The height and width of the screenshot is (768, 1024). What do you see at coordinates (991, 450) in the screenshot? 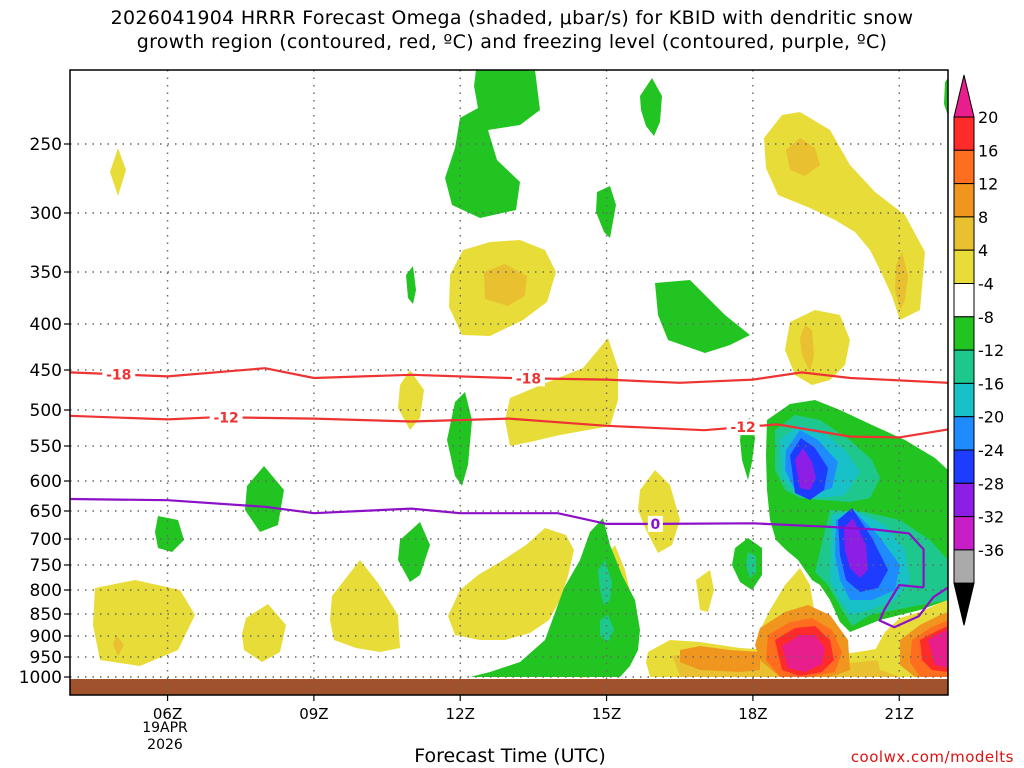
I see `colorbar-label-11: -24` at bounding box center [991, 450].